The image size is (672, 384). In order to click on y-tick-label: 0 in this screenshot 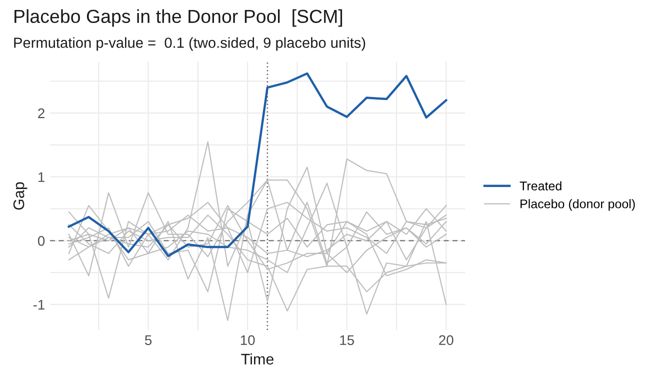, I will do `click(41, 241)`.